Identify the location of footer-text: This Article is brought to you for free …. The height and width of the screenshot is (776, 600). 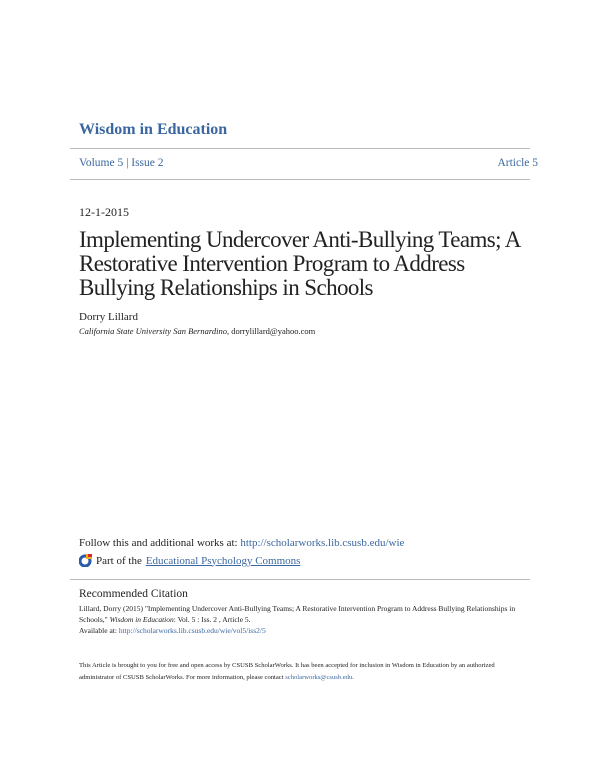
(287, 671).